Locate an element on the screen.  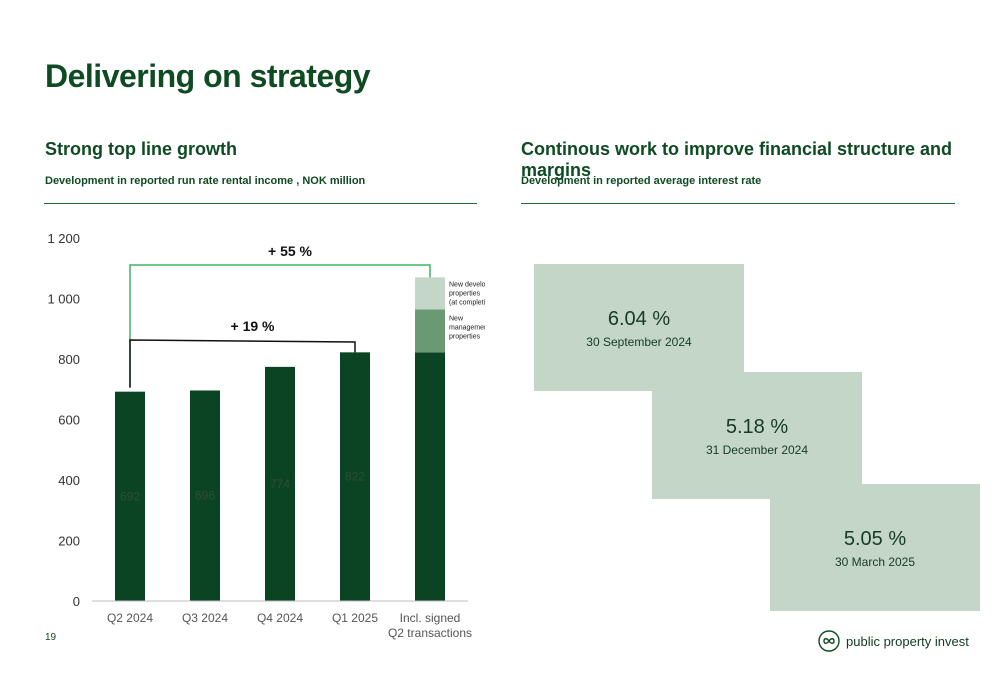
bar-value-label: 692 is located at coordinates (130, 496).